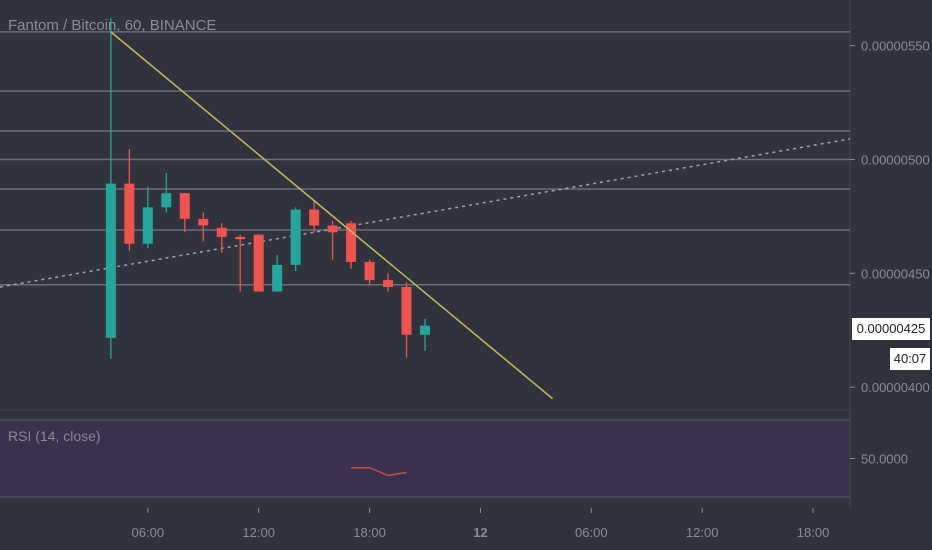 Image resolution: width=932 pixels, height=550 pixels. Describe the element at coordinates (895, 273) in the screenshot. I see `price-tick-label: 0.00000450` at that location.